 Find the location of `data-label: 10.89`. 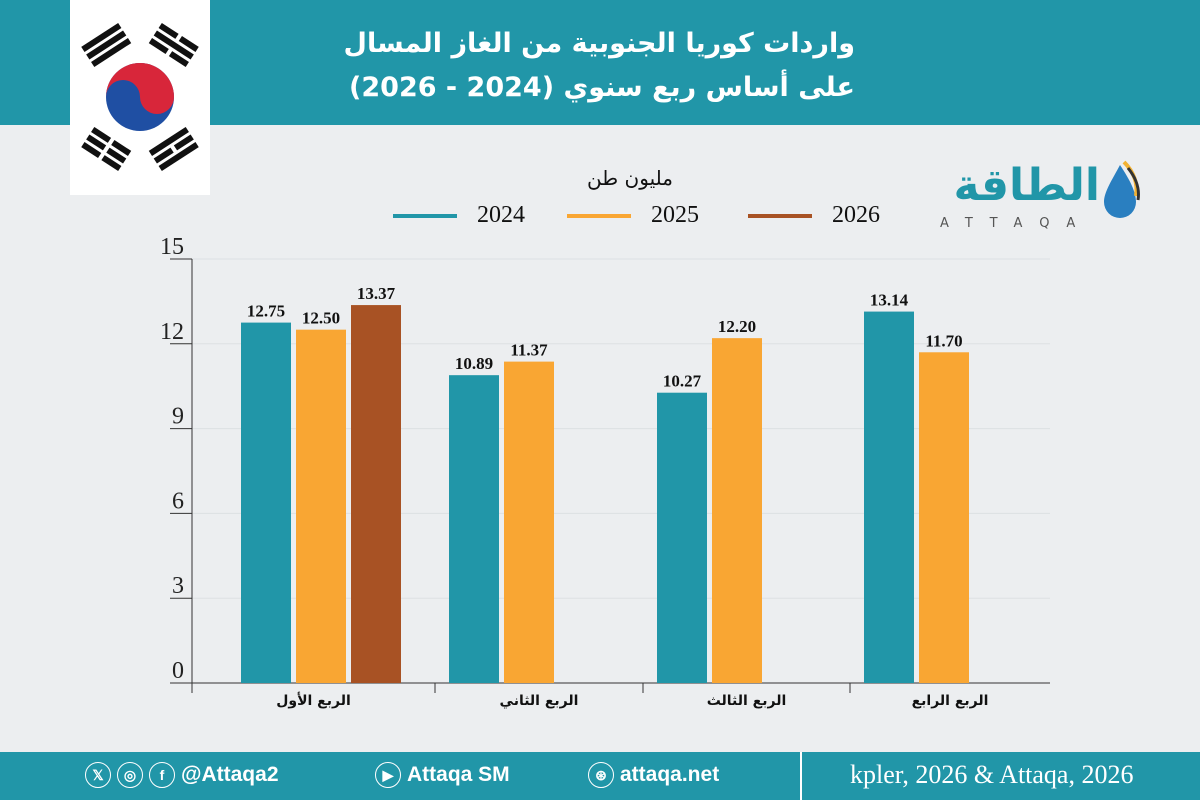

data-label: 10.89 is located at coordinates (474, 363).